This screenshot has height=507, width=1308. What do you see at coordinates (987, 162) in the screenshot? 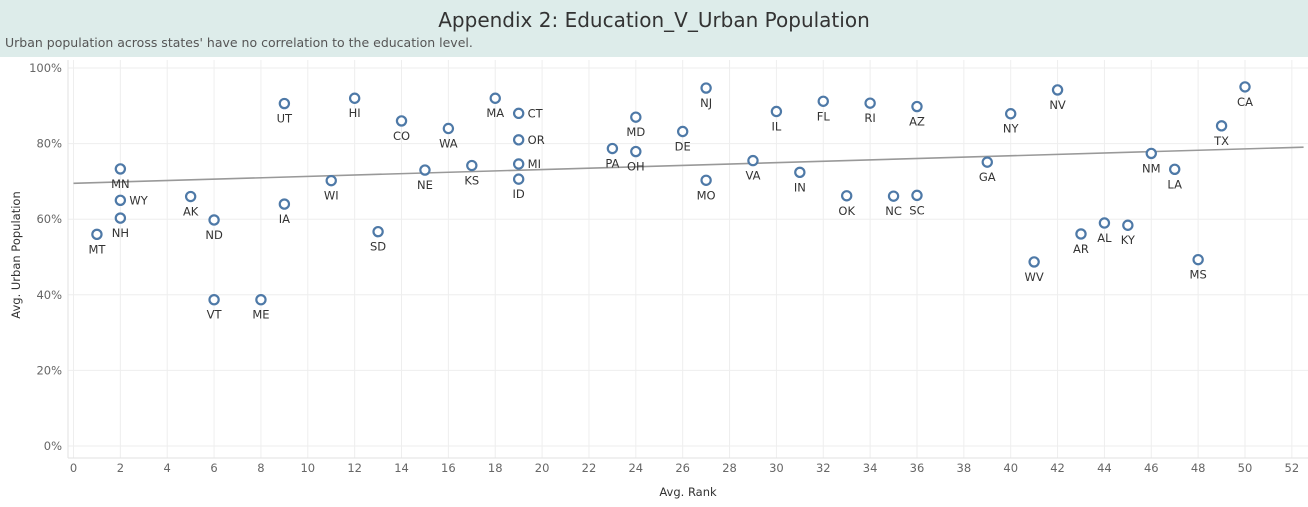
I see `data-point-ga` at bounding box center [987, 162].